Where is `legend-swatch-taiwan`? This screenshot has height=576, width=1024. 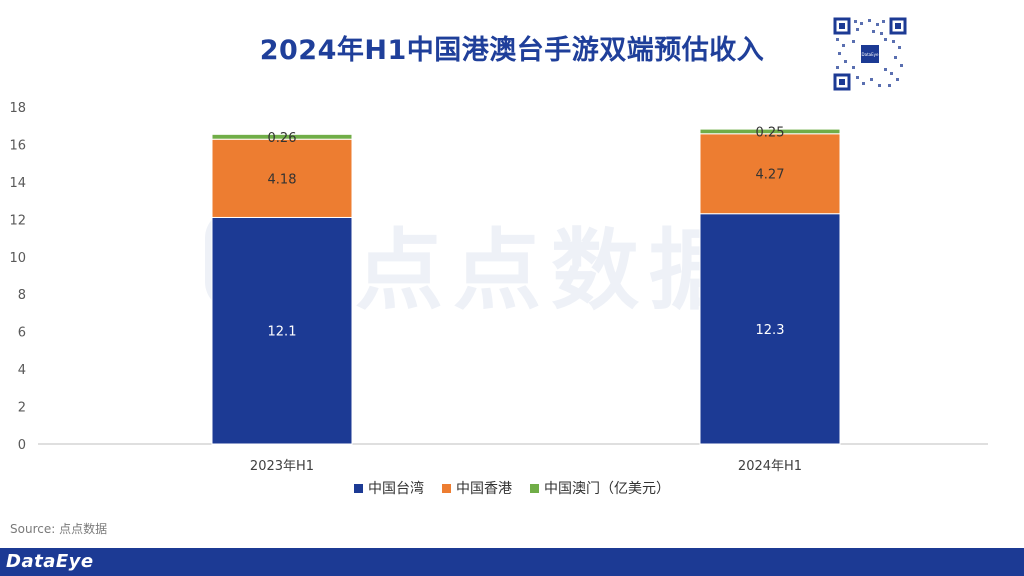
legend-swatch-taiwan is located at coordinates (358, 488).